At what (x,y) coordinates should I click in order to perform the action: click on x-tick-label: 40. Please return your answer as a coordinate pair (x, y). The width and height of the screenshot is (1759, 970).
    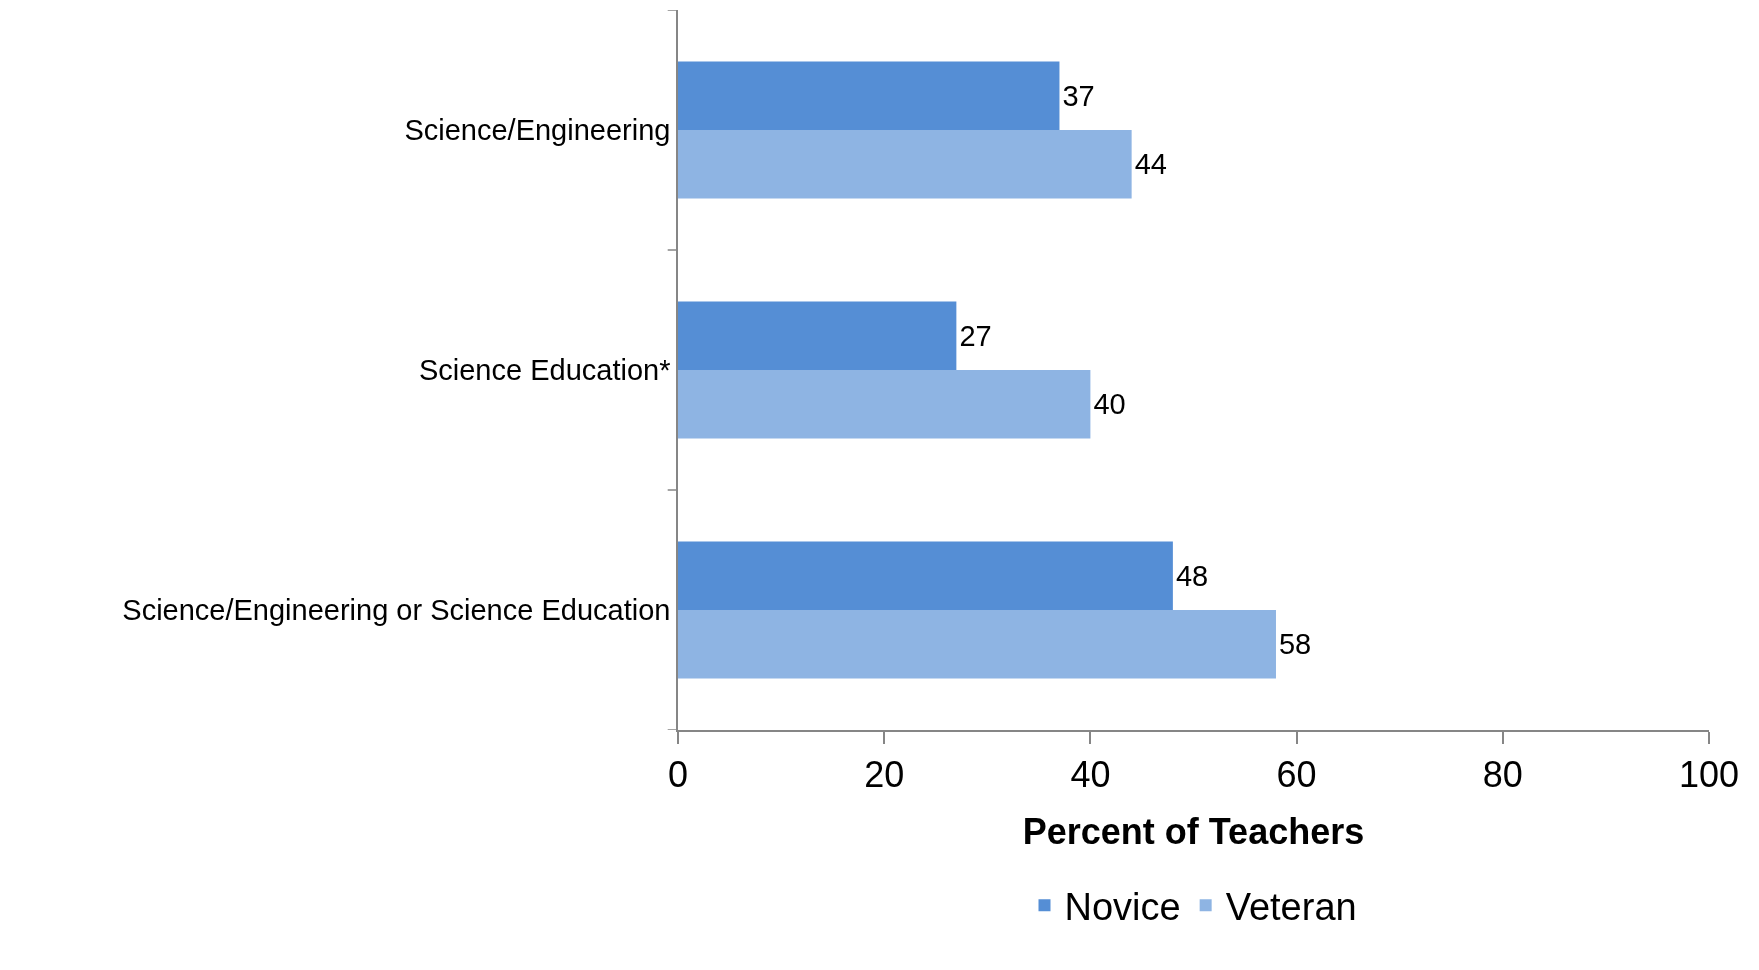
    Looking at the image, I should click on (1090, 774).